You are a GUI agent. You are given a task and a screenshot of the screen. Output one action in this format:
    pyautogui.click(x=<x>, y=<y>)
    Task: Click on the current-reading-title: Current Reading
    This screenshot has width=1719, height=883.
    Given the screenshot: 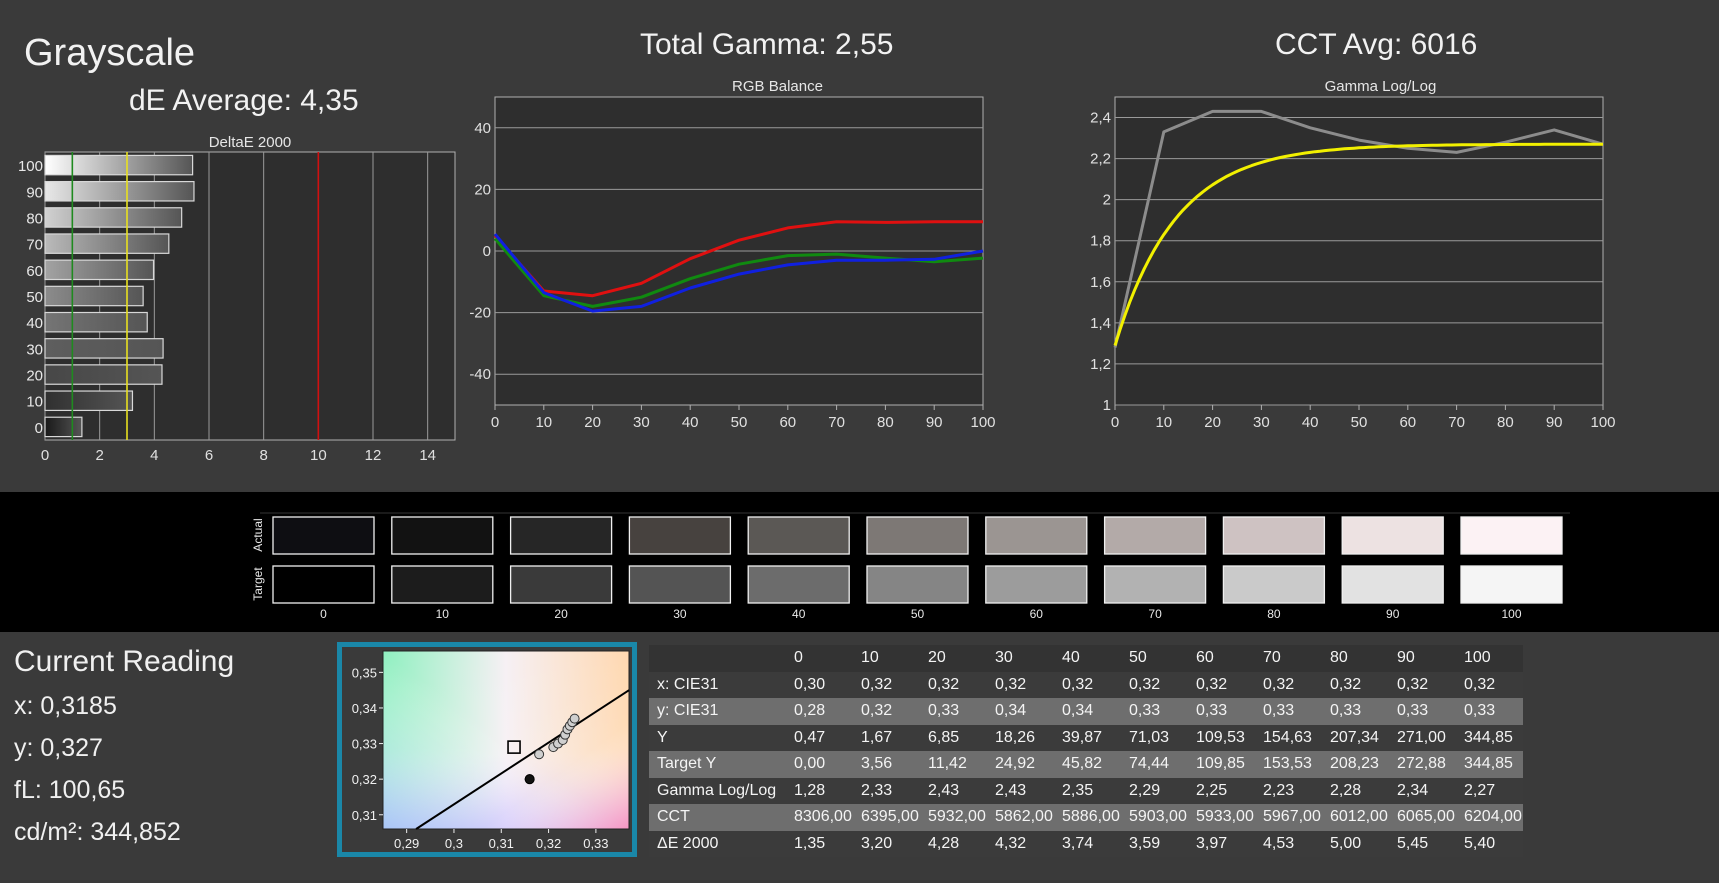 What is the action you would take?
    pyautogui.click(x=124, y=661)
    